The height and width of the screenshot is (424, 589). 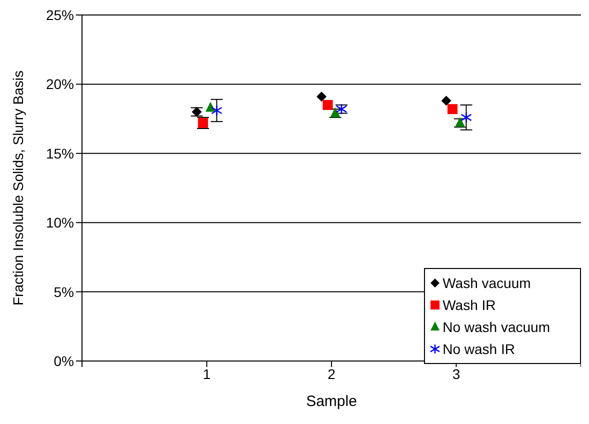 What do you see at coordinates (496, 327) in the screenshot?
I see `legend-label: No wash vacuum` at bounding box center [496, 327].